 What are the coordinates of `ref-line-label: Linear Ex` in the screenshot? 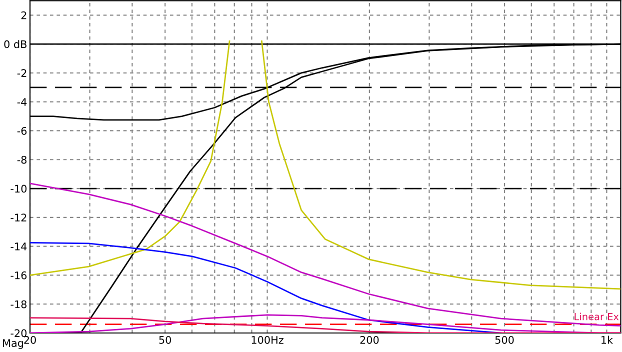 It's located at (596, 316).